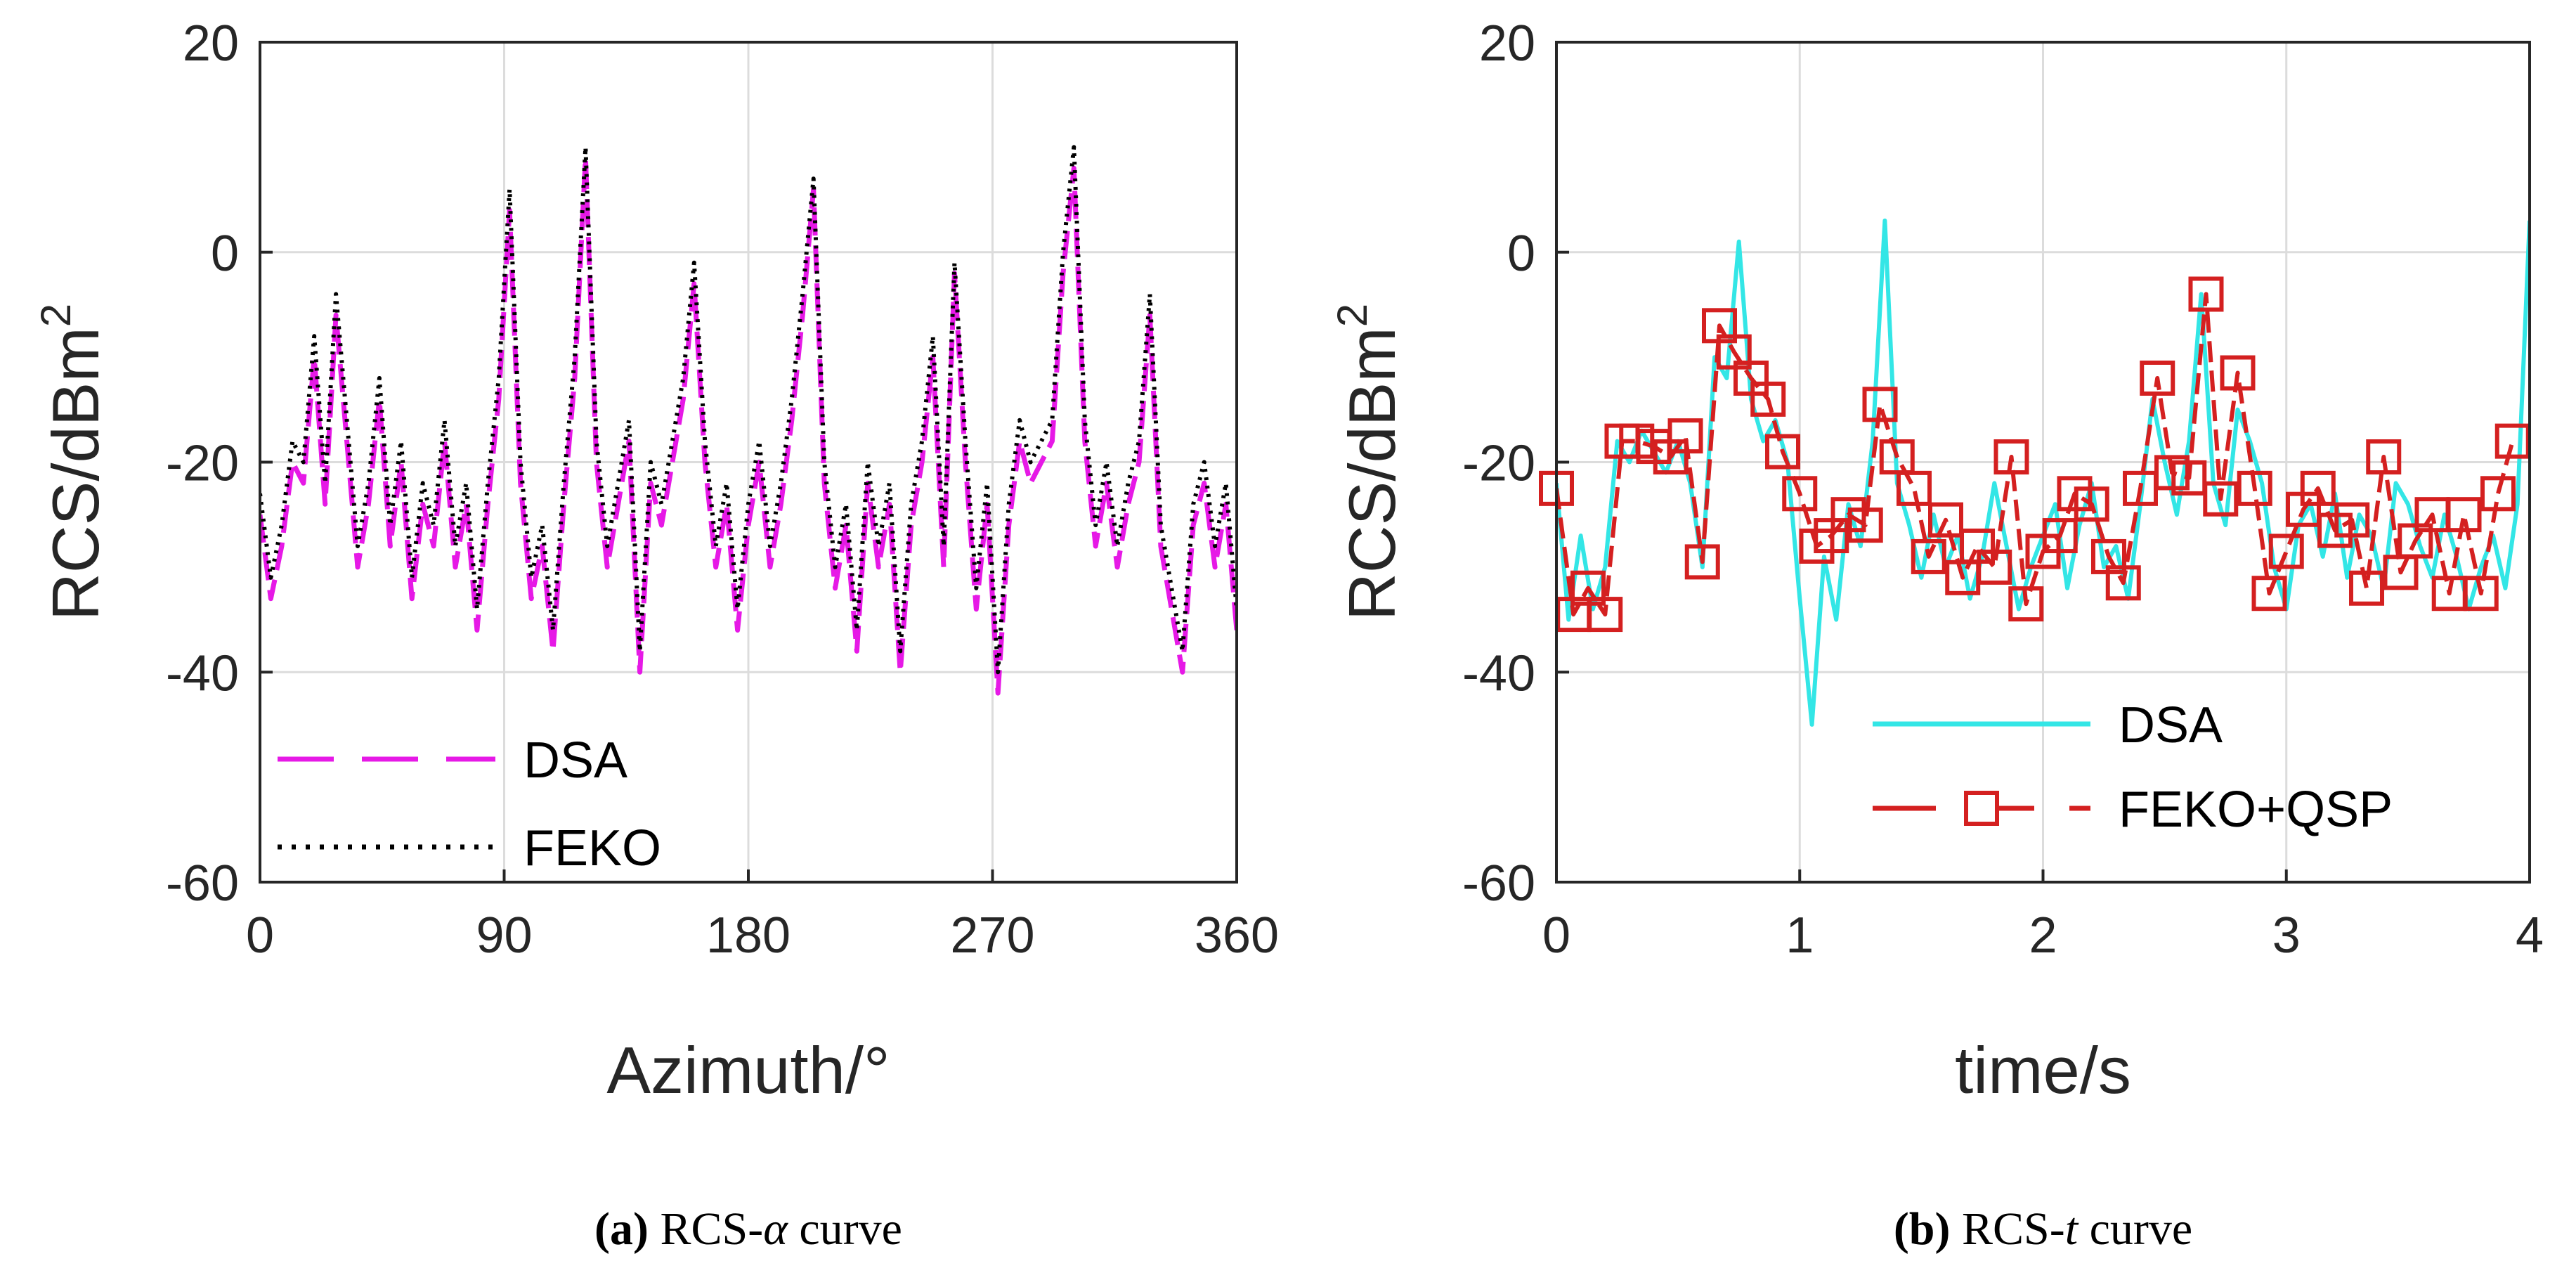  Describe the element at coordinates (2256, 810) in the screenshot. I see `chart-1-legend-label-1: FEKO+QSP` at that location.